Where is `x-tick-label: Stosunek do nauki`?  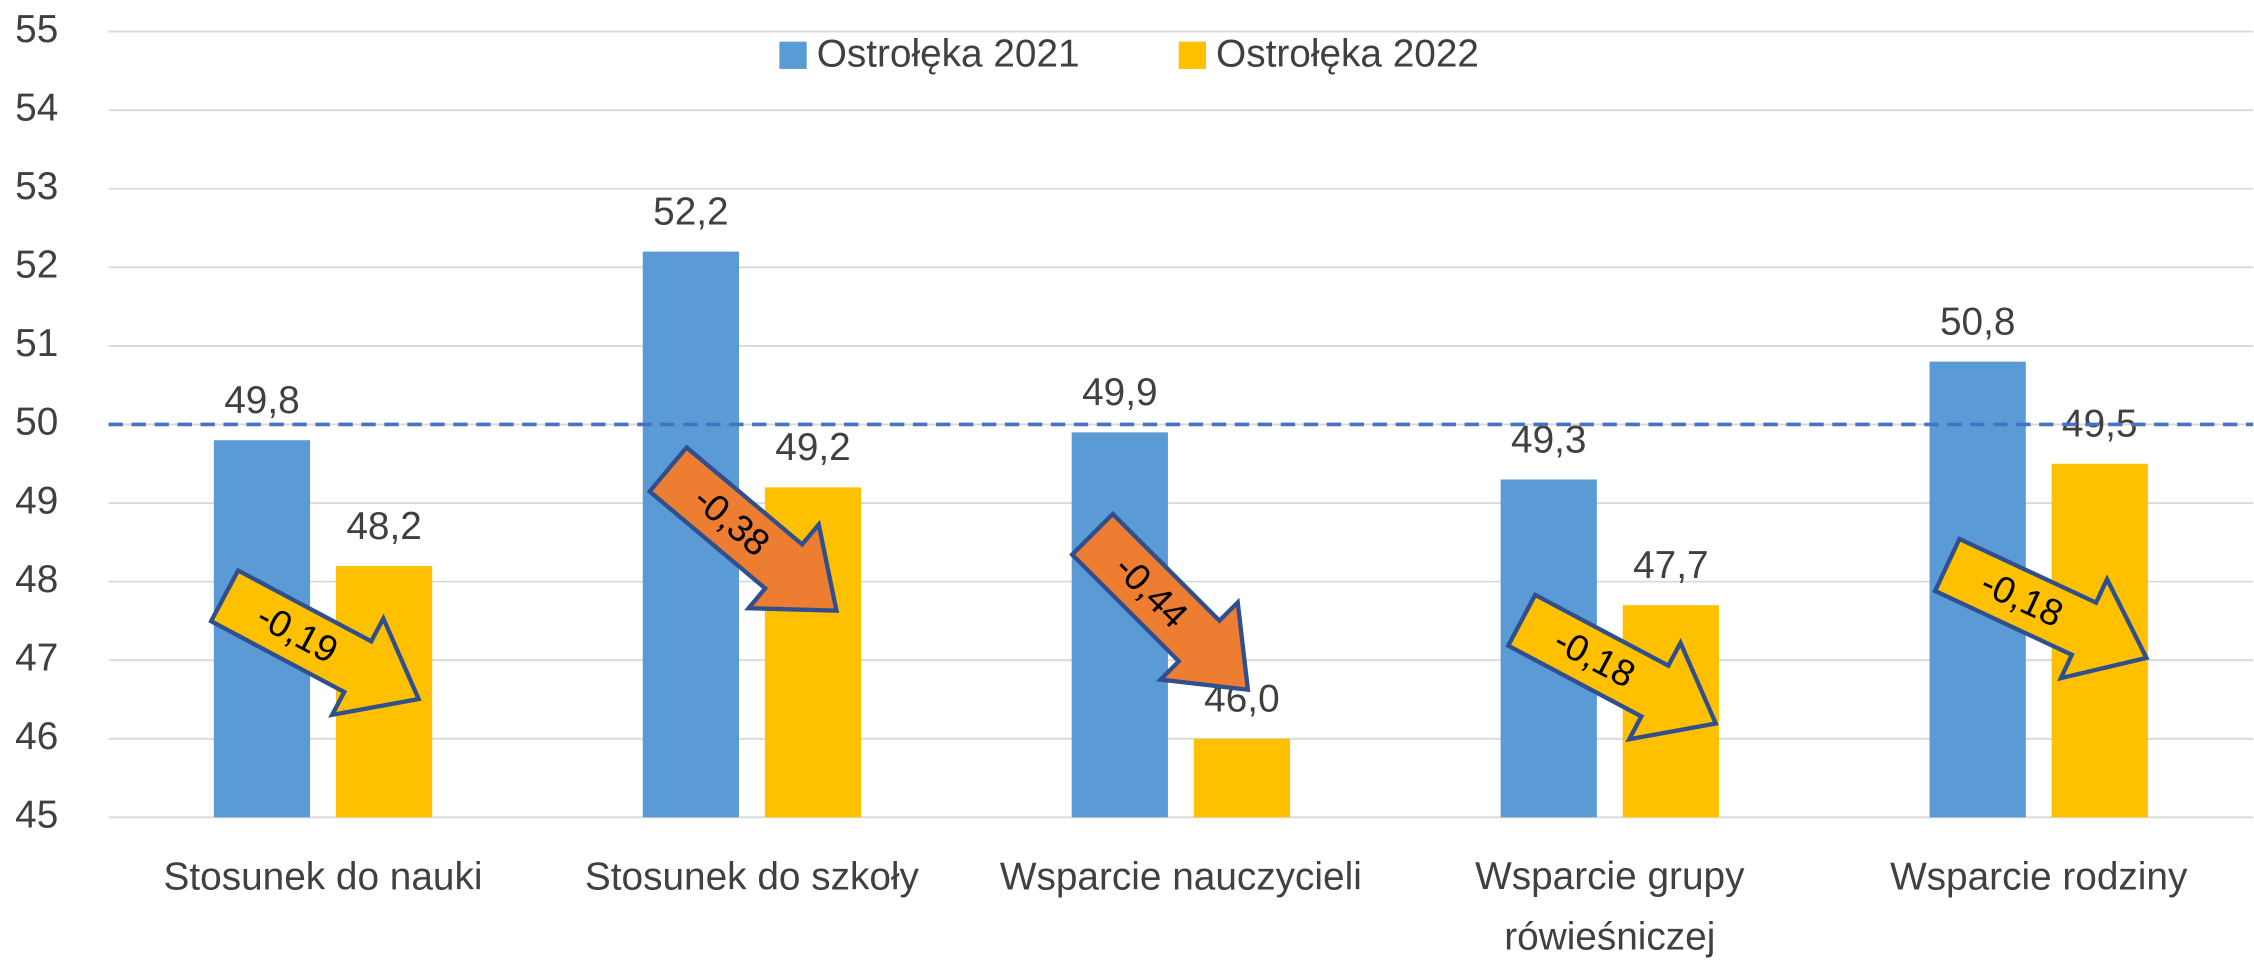
x-tick-label: Stosunek do nauki is located at coordinates (323, 876).